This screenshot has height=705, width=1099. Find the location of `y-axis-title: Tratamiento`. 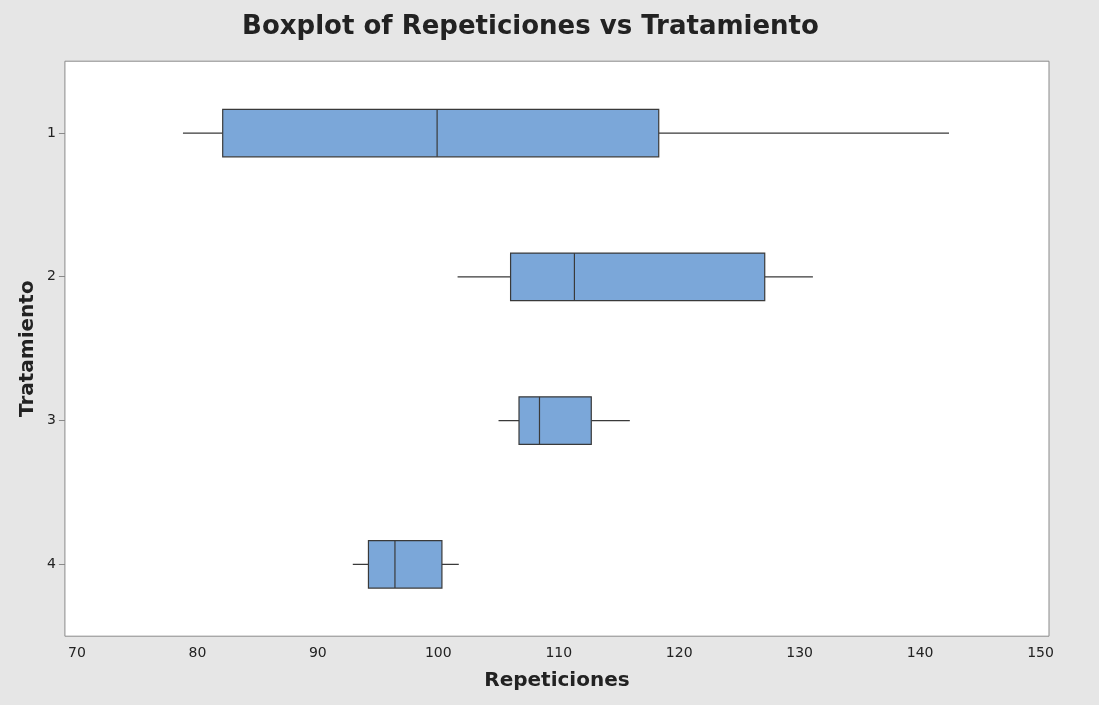

y-axis-title: Tratamiento is located at coordinates (26, 349).